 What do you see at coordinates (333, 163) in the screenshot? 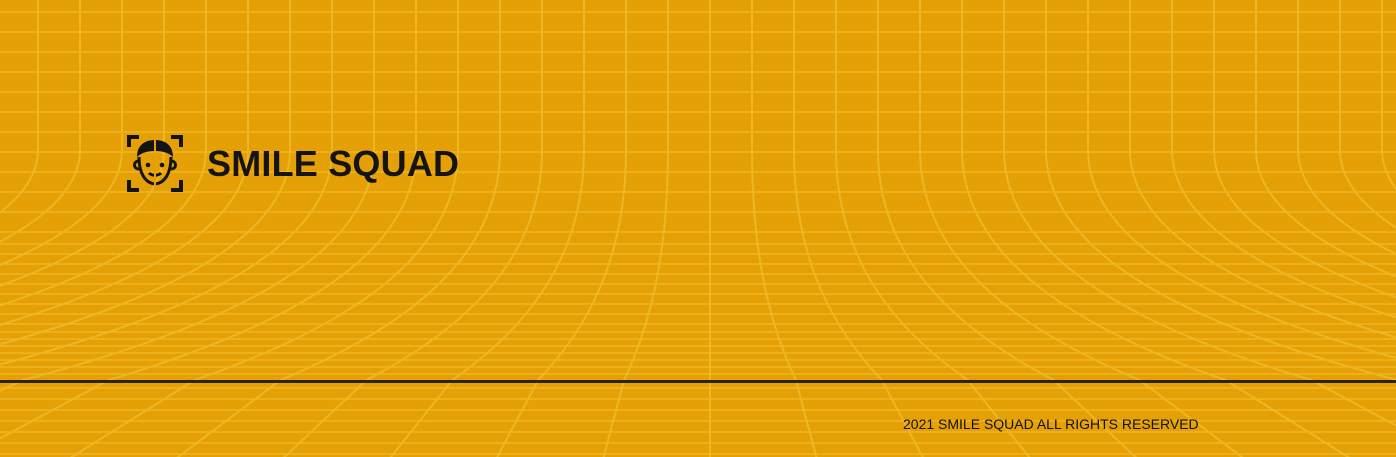
I see `brand-name: SMILE SQUAD` at bounding box center [333, 163].